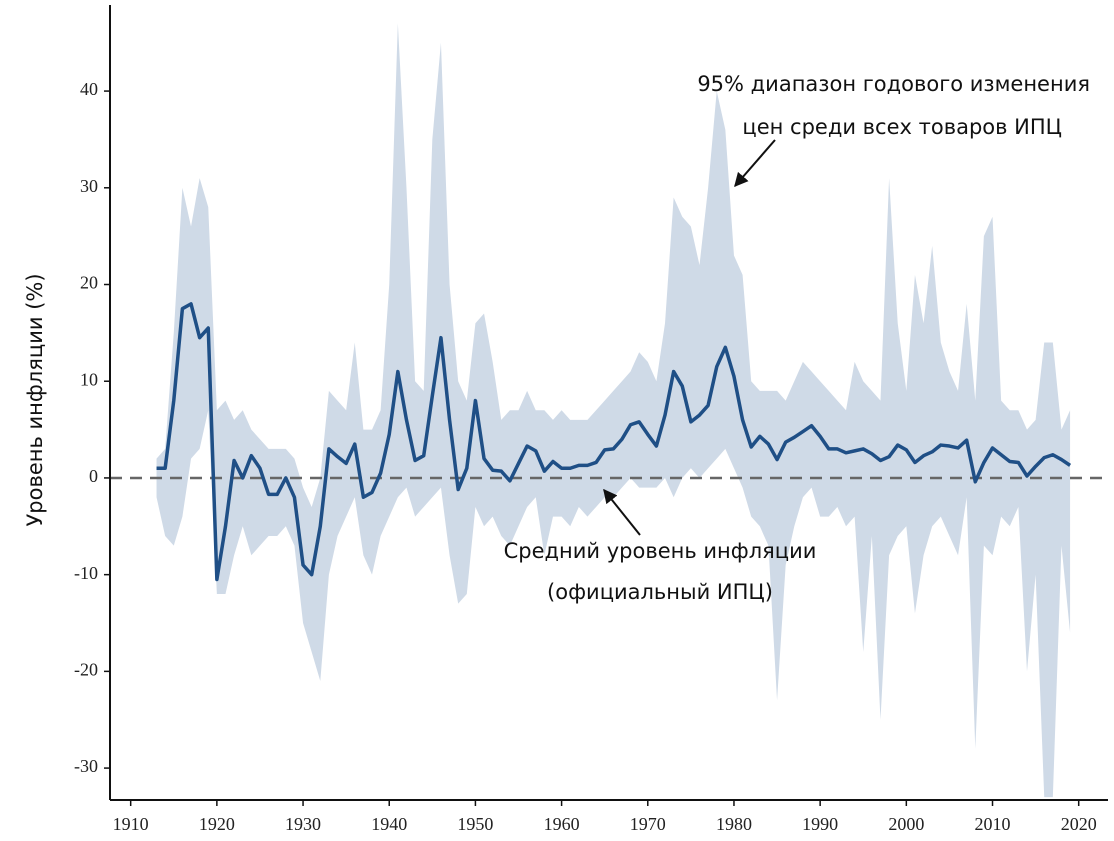  I want to click on x-tick-label: 1950, so click(475, 824).